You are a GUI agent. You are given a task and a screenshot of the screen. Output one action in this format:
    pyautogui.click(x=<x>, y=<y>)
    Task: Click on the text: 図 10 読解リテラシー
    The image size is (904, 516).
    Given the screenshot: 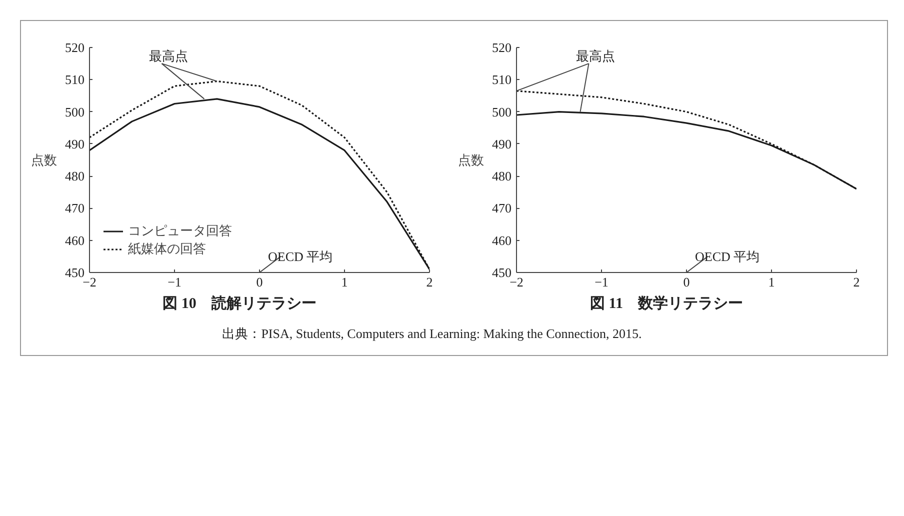 What is the action you would take?
    pyautogui.click(x=239, y=304)
    